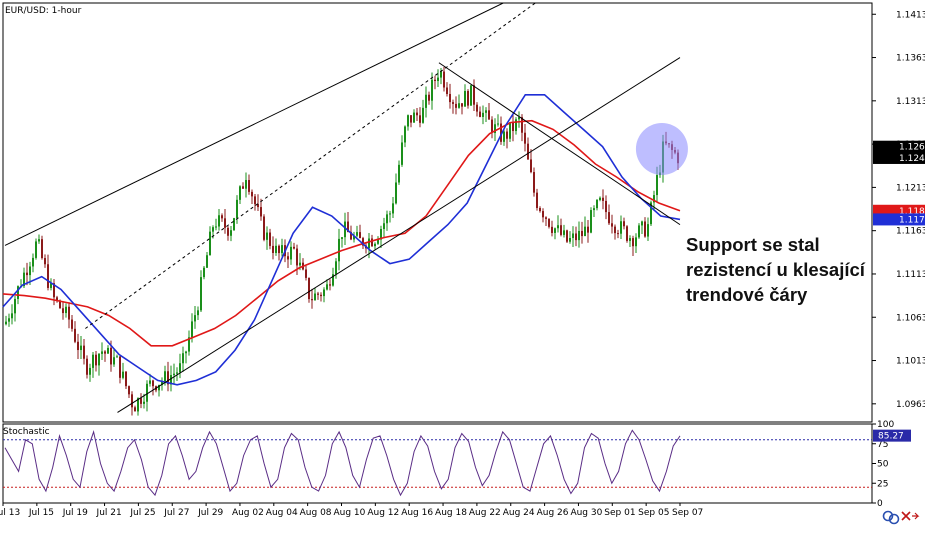 The width and height of the screenshot is (925, 540). I want to click on date-label: Jul 19, so click(75, 513).